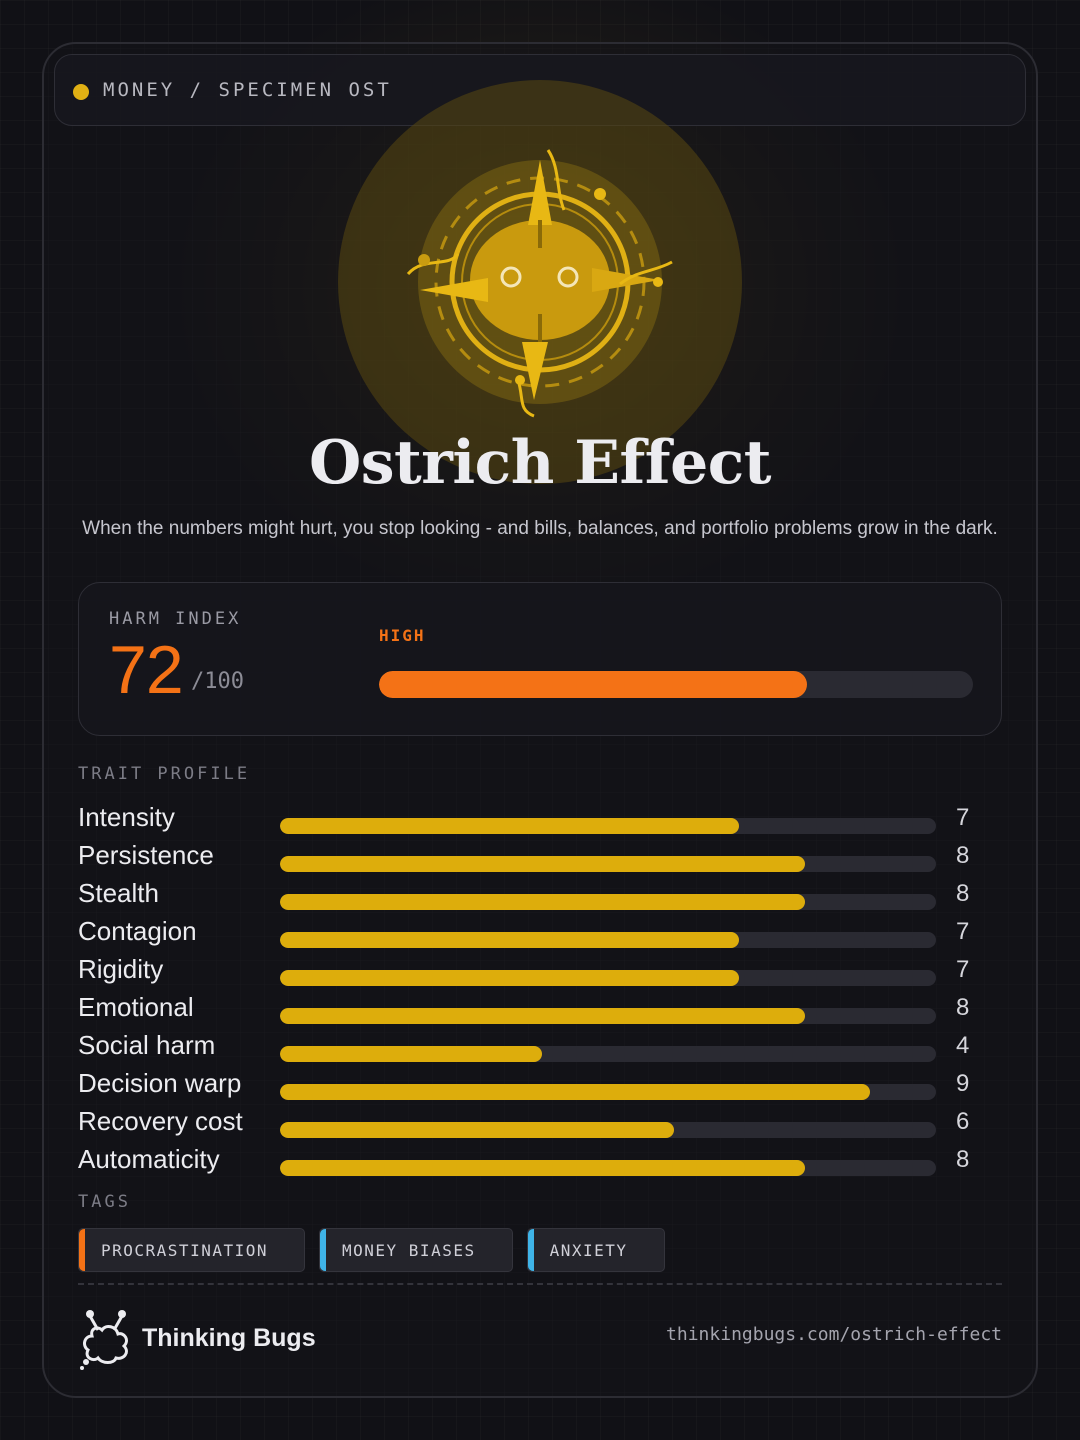 This screenshot has width=1080, height=1440. I want to click on harm-level-badge: HIGH, so click(402, 635).